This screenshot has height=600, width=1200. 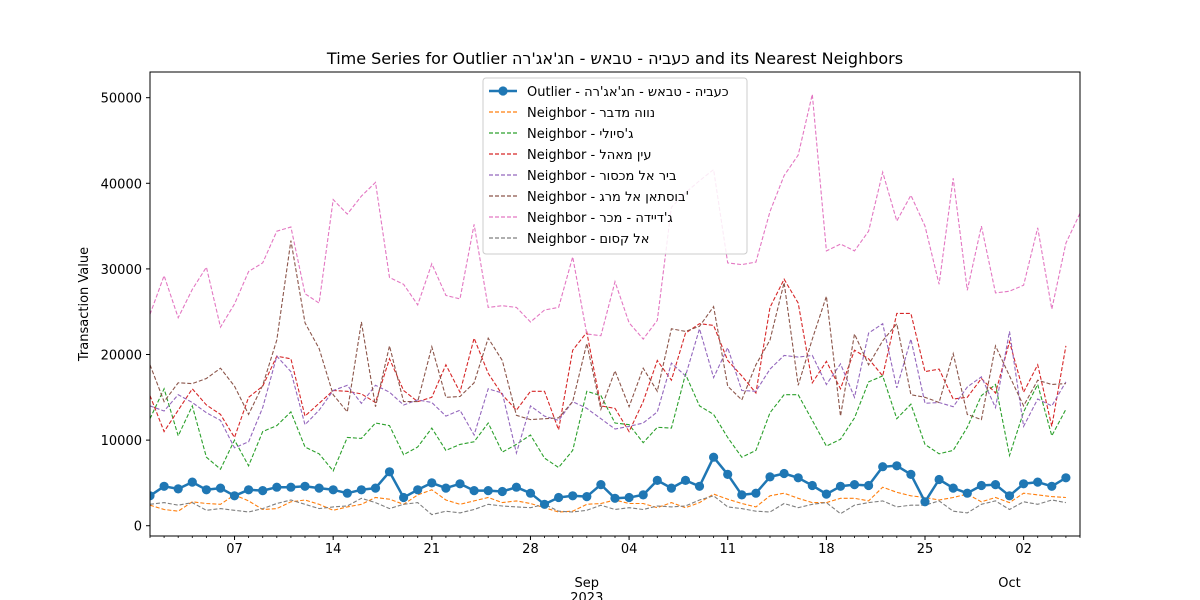 What do you see at coordinates (580, 134) in the screenshot?
I see `legend-label: Neighbor - ג'סיולי` at bounding box center [580, 134].